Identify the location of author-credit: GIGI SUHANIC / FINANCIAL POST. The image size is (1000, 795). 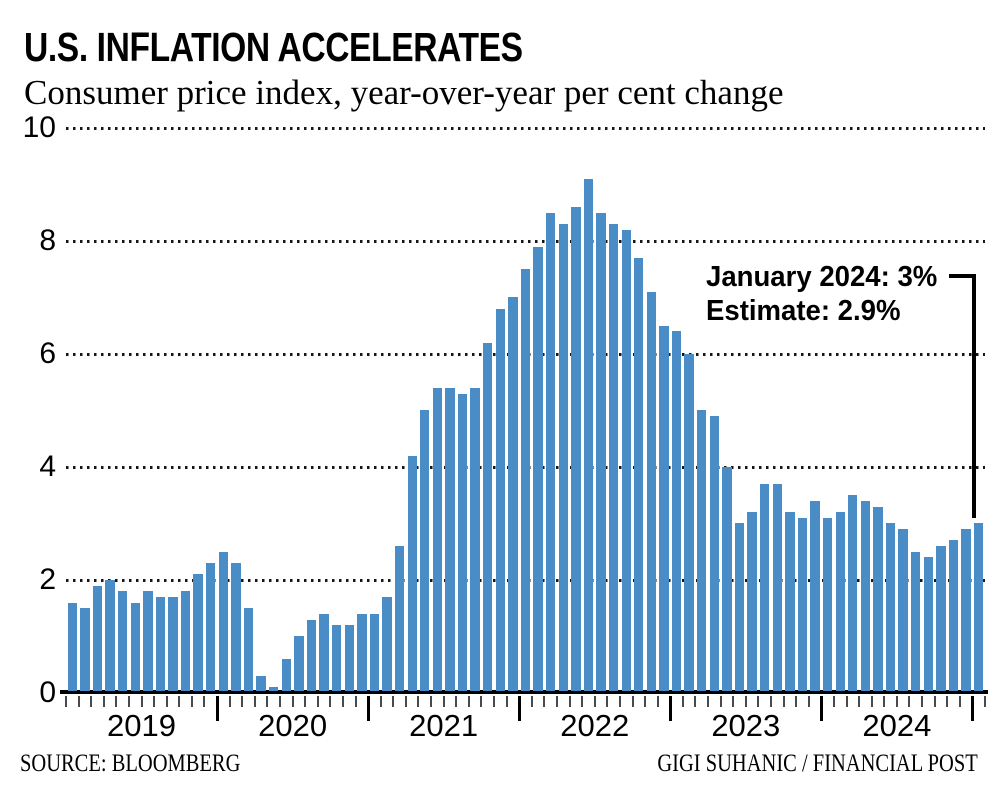
(817, 763).